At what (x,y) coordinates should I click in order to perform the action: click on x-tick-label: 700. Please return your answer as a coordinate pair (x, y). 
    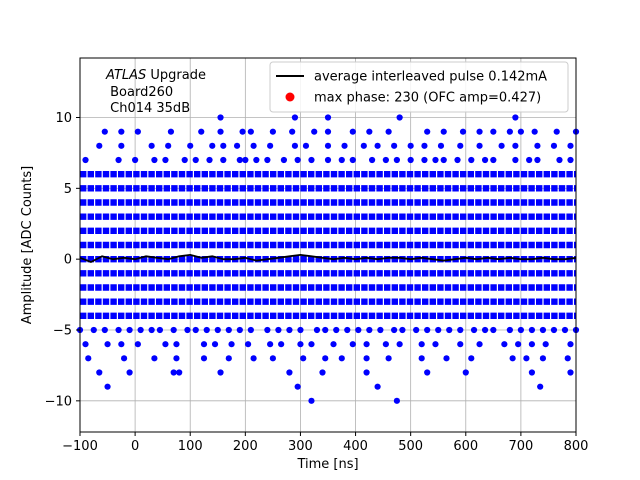
    Looking at the image, I should click on (520, 446).